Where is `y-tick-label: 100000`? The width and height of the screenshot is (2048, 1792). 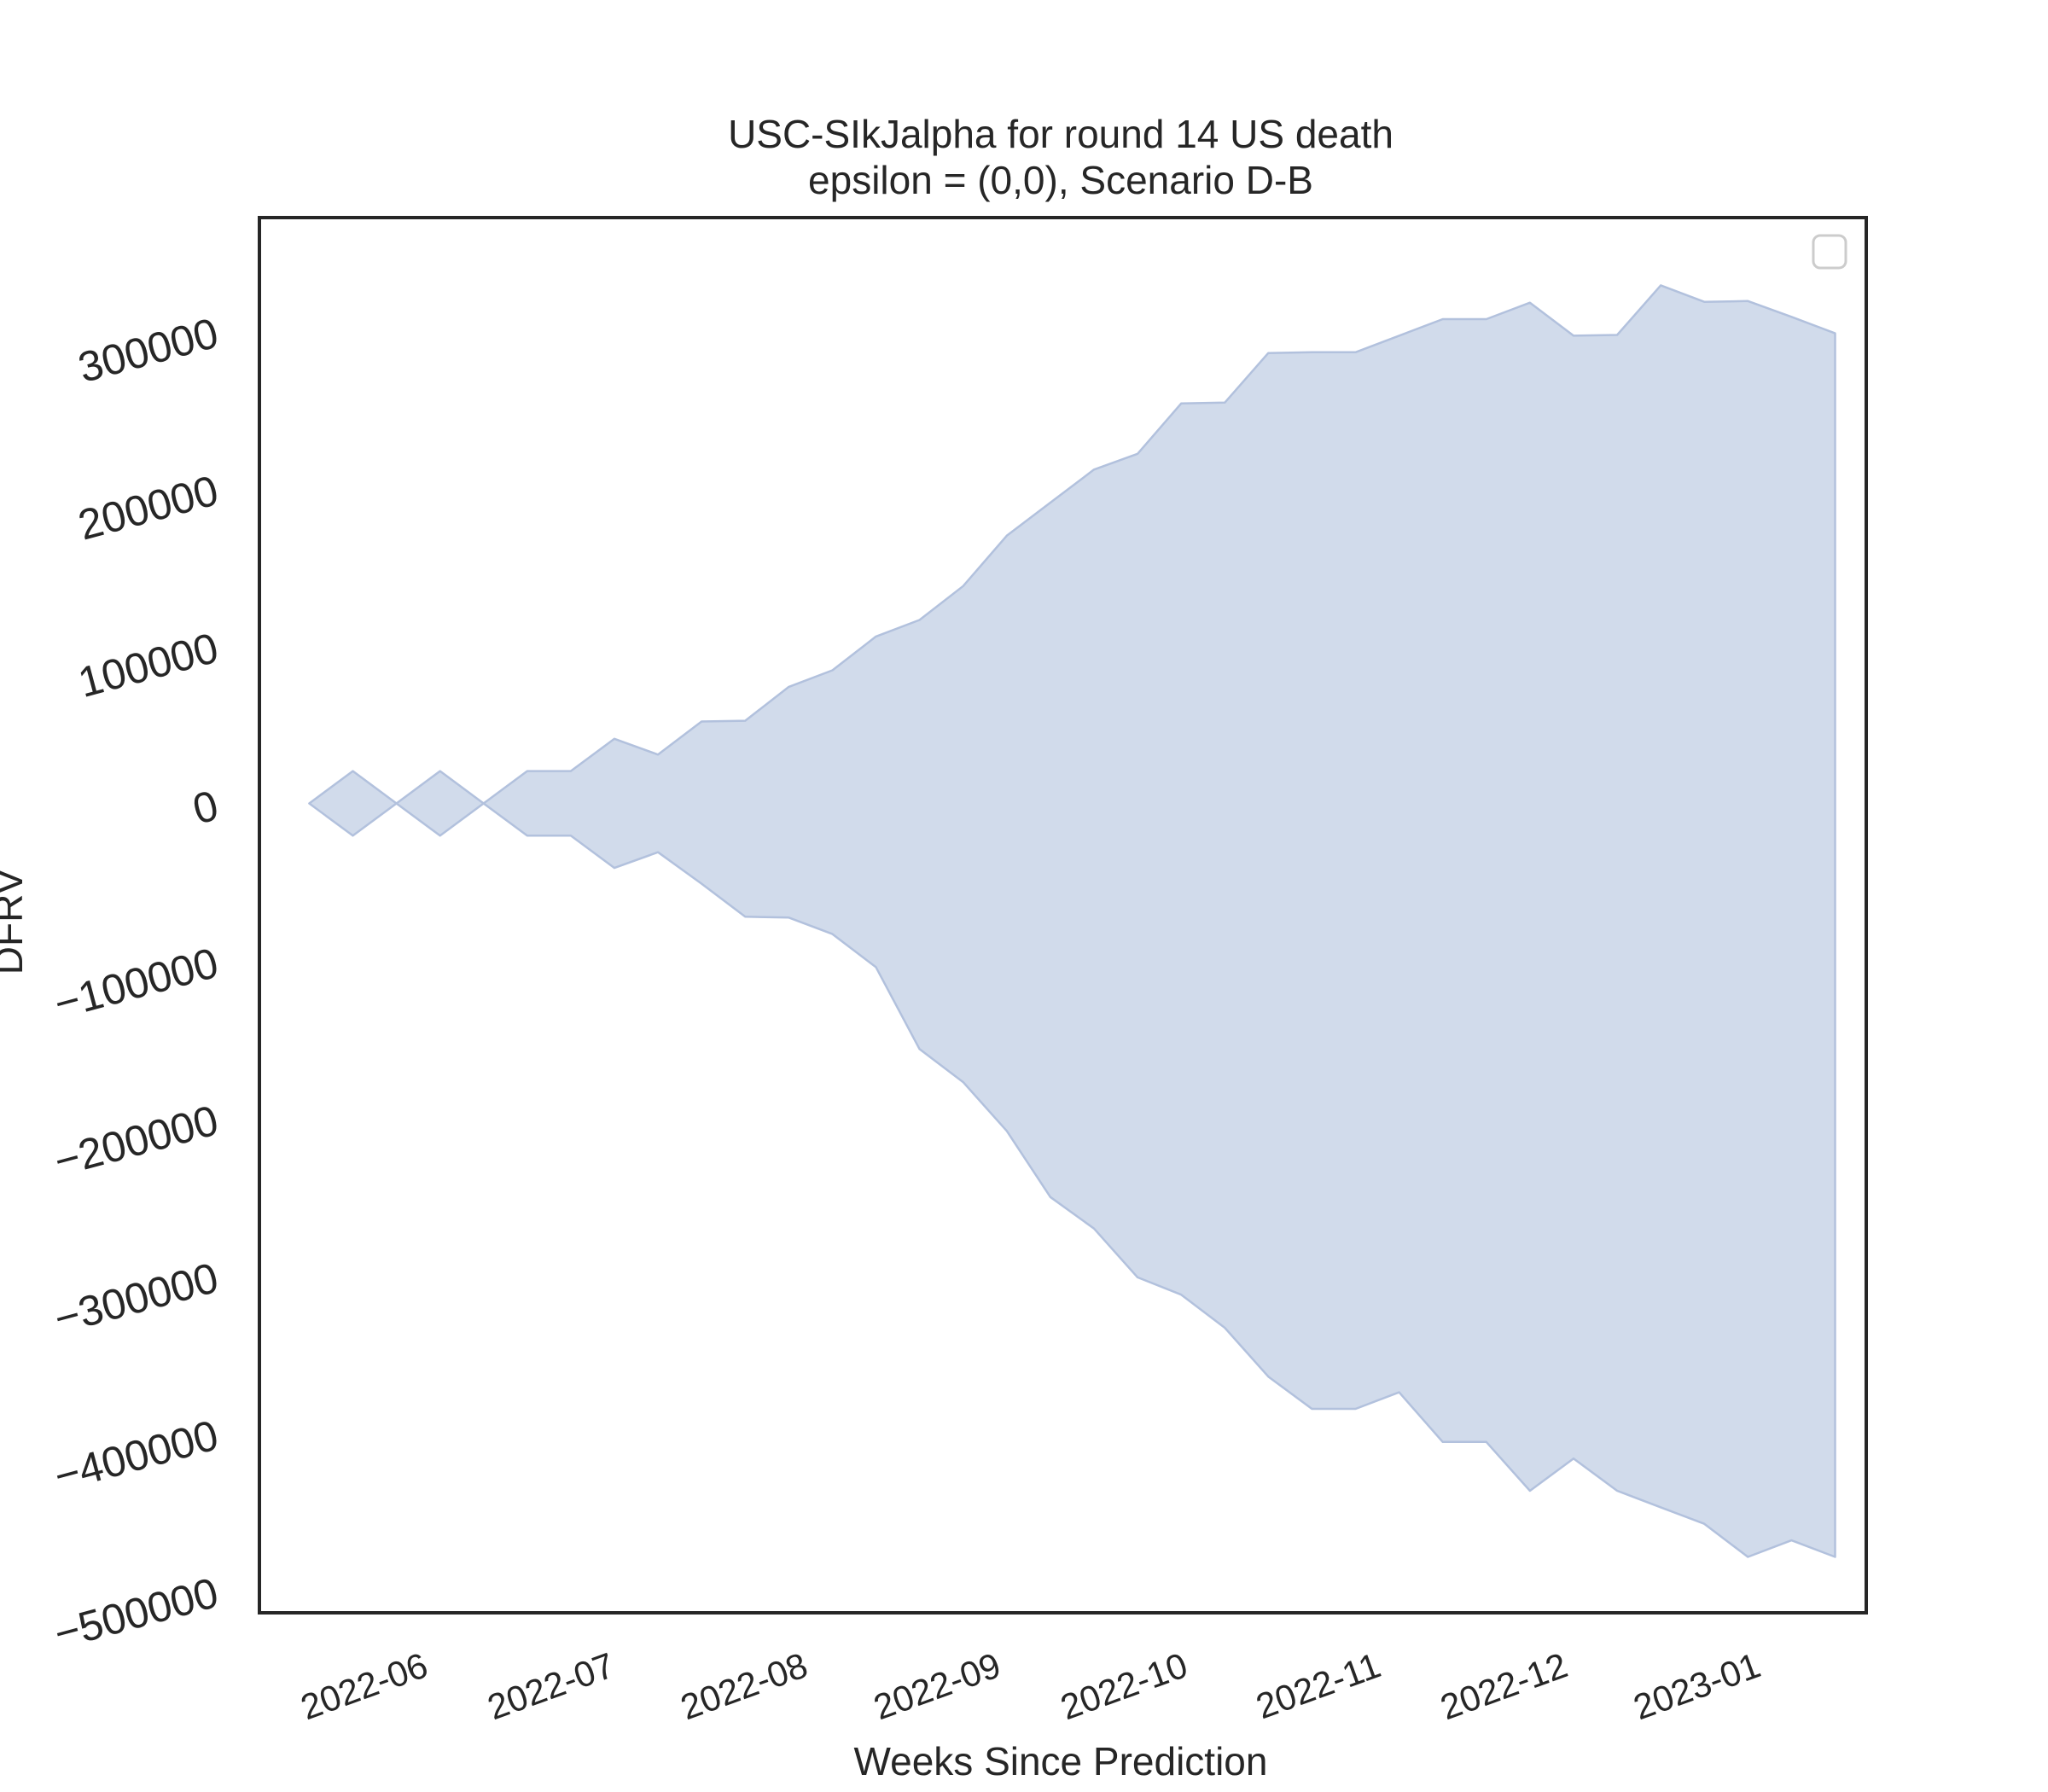
y-tick-label: 100000 is located at coordinates (148, 665).